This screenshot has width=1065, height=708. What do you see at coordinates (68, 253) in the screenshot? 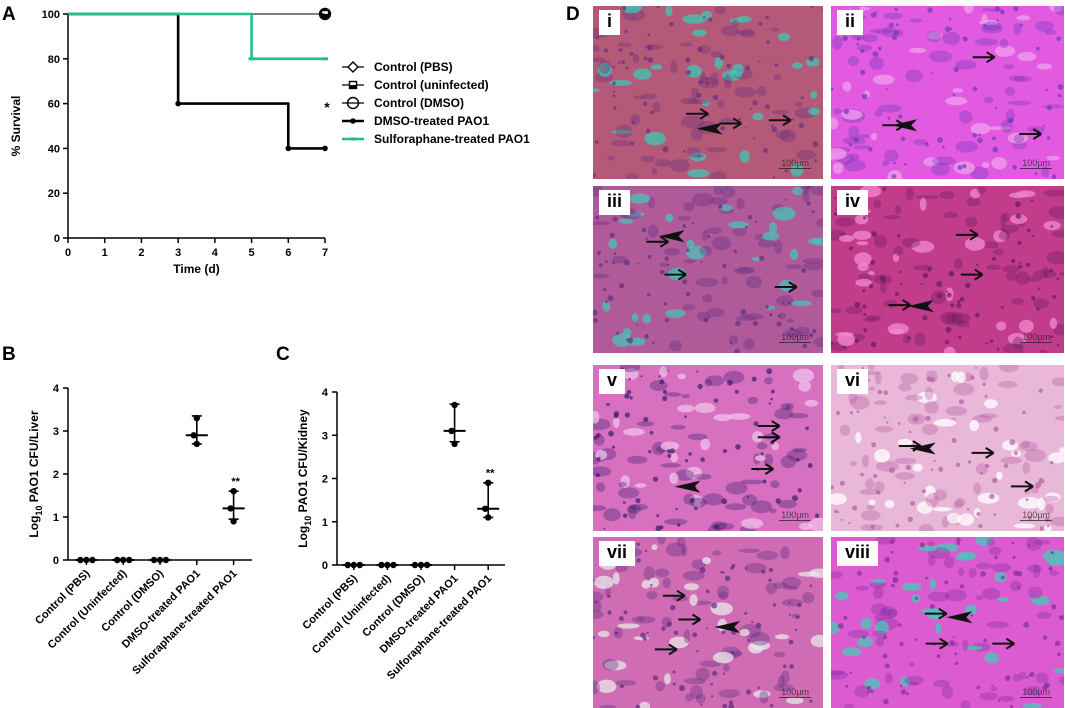
I see `x-tick-label: 0` at bounding box center [68, 253].